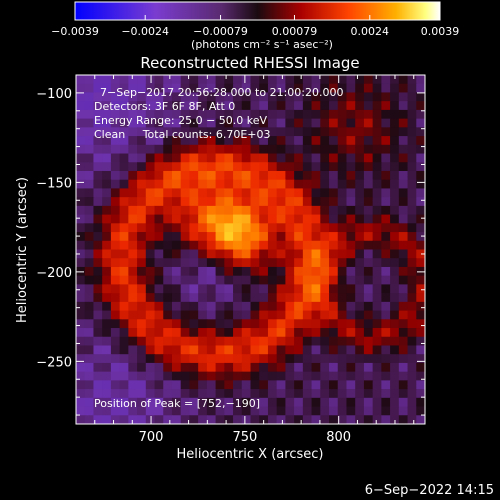  What do you see at coordinates (249, 63) in the screenshot?
I see `chart-title: Reconstructed RHESSI Image` at bounding box center [249, 63].